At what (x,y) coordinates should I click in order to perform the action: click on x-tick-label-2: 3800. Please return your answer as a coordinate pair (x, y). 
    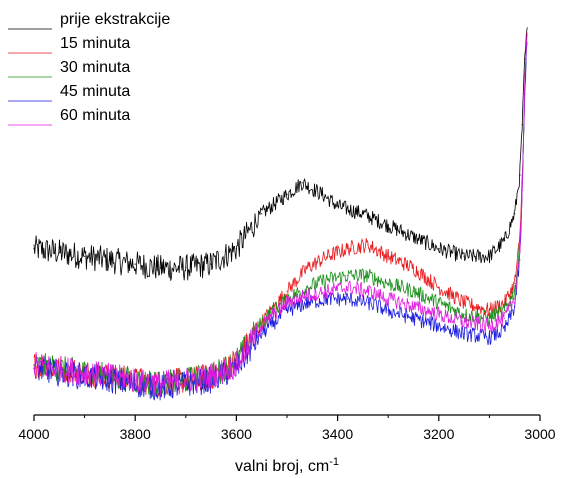
    Looking at the image, I should click on (135, 434).